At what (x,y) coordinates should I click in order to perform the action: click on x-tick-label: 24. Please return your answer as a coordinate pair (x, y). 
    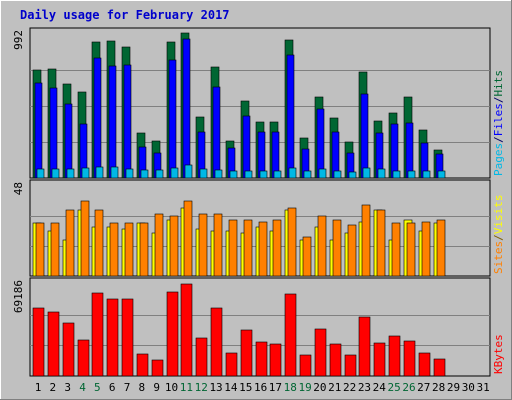
    Looking at the image, I should click on (380, 387).